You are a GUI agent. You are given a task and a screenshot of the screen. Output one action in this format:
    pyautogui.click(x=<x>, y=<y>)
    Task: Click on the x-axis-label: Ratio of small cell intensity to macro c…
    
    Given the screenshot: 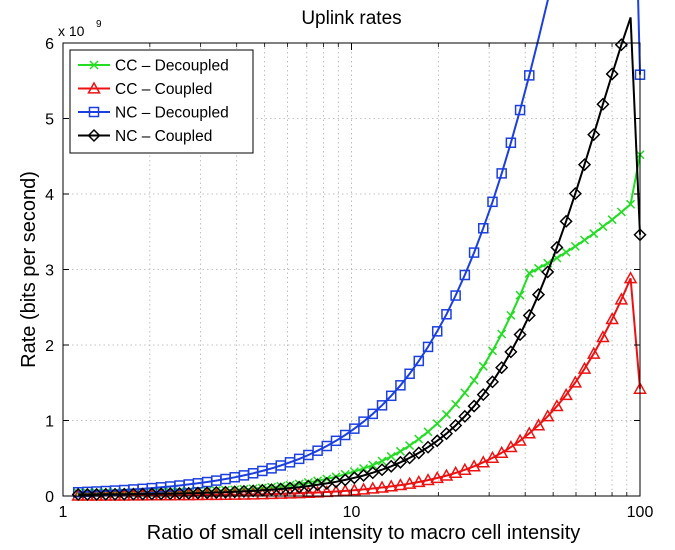 What is the action you would take?
    pyautogui.click(x=364, y=533)
    